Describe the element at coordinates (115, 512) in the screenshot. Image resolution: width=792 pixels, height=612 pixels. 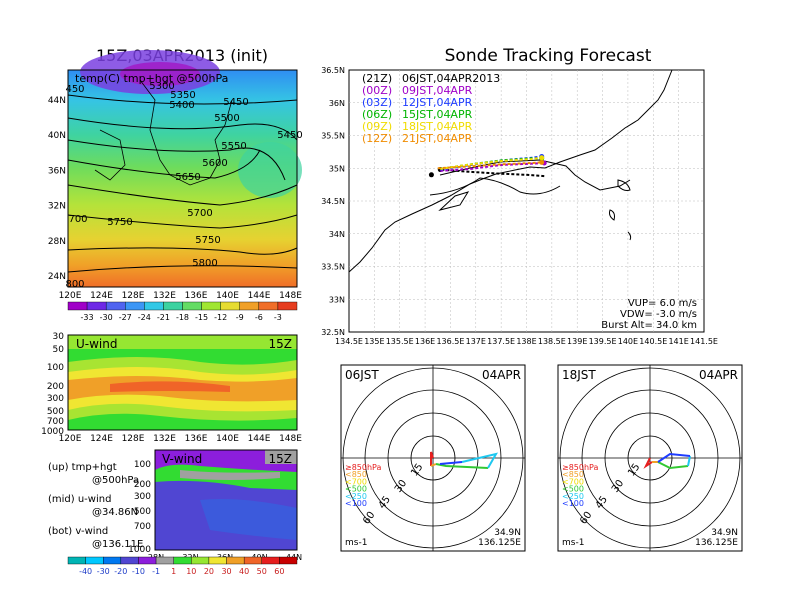
I see `note-line: @34.86N` at that location.